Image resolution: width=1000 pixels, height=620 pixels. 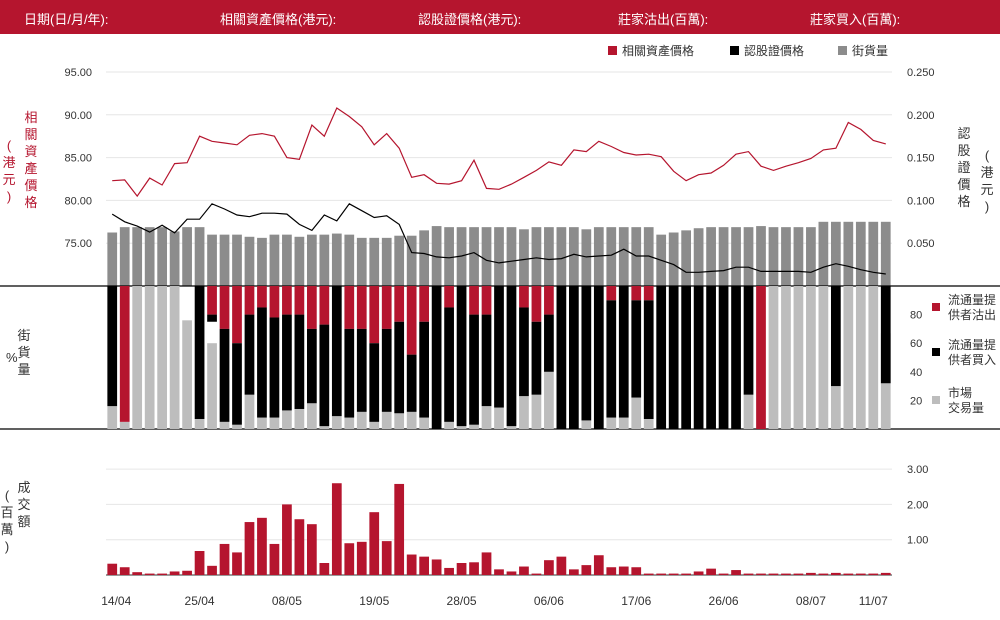 What do you see at coordinates (78, 73) in the screenshot?
I see `left-tick-label: 95.00` at bounding box center [78, 73].